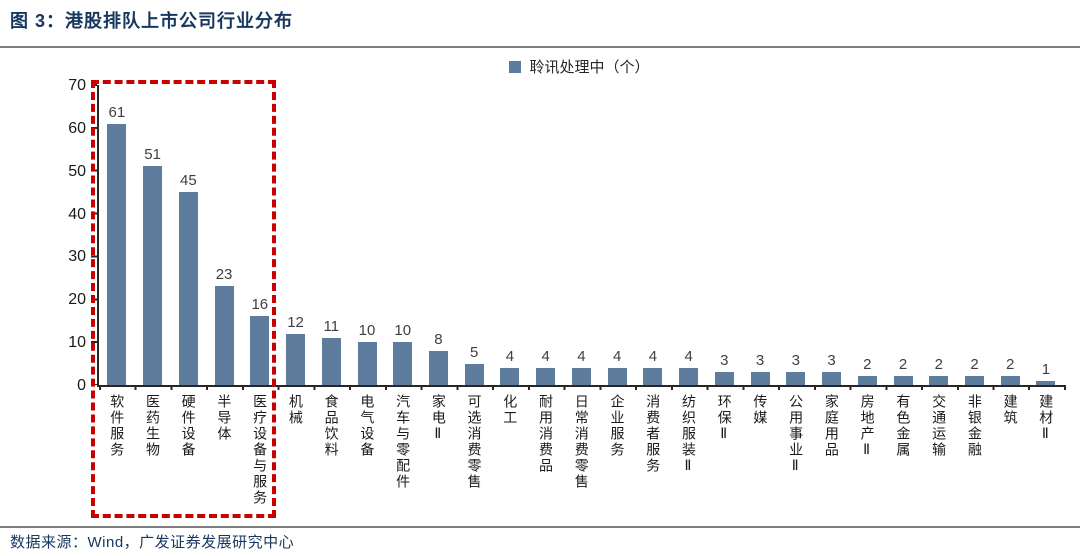 This screenshot has height=556, width=1080. What do you see at coordinates (152, 542) in the screenshot?
I see `data-source: 数据来源：Wind，广发证券发展研究中心` at bounding box center [152, 542].